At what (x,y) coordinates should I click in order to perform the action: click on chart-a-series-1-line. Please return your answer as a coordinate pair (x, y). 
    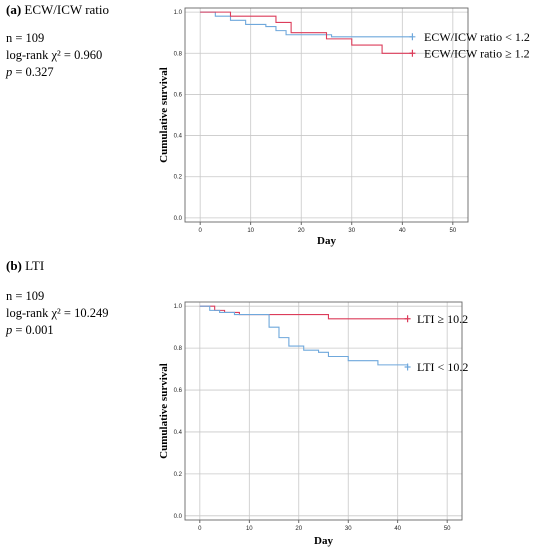
    Looking at the image, I should click on (306, 24).